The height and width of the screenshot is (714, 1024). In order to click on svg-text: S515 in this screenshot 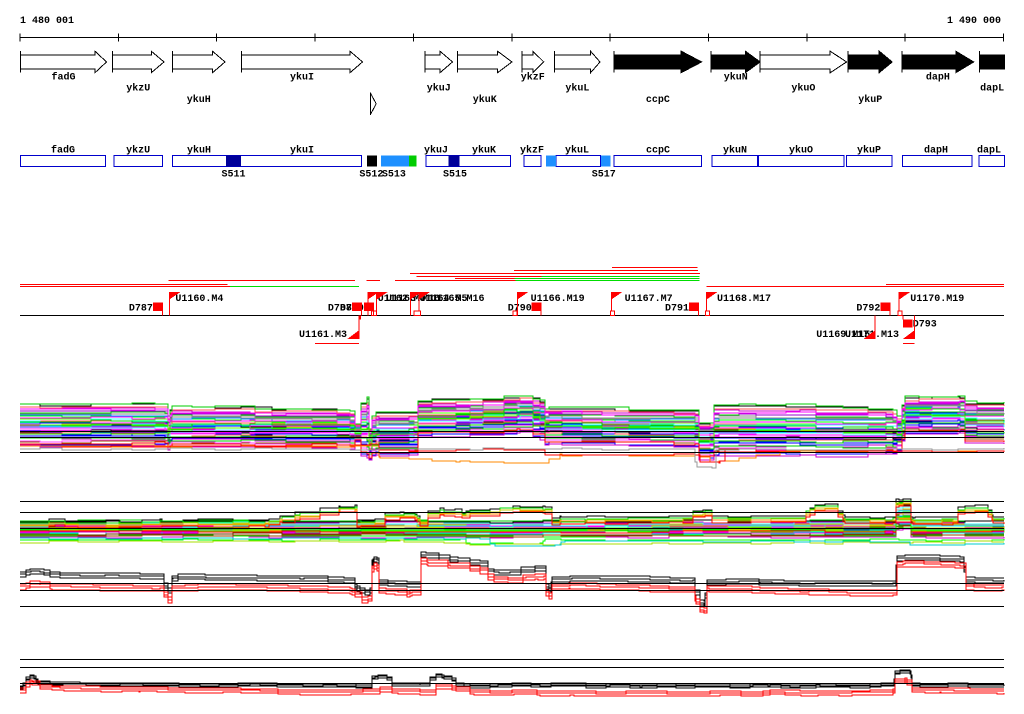, I will do `click(455, 175)`.